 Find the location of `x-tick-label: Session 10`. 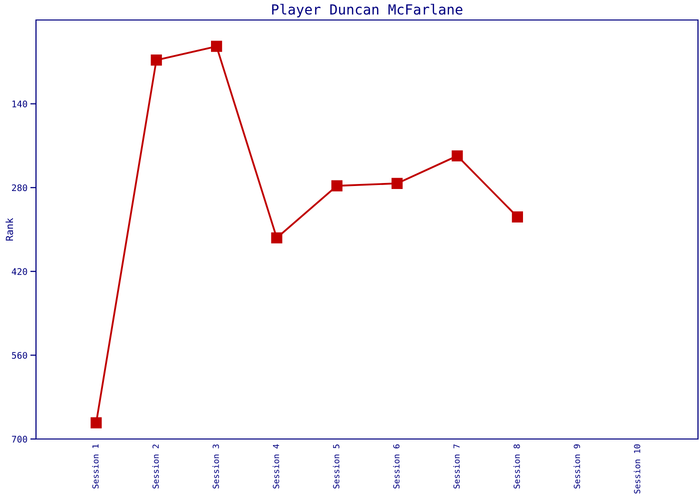

x-tick-label: Session 10 is located at coordinates (637, 469).